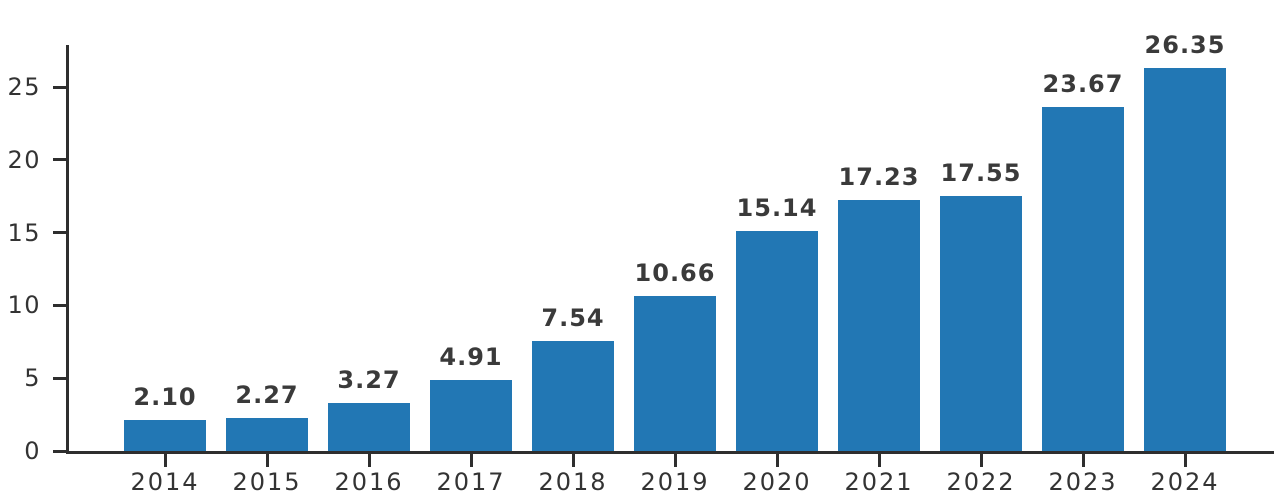 This screenshot has height=498, width=1274. I want to click on y-tick-label: 20, so click(24, 159).